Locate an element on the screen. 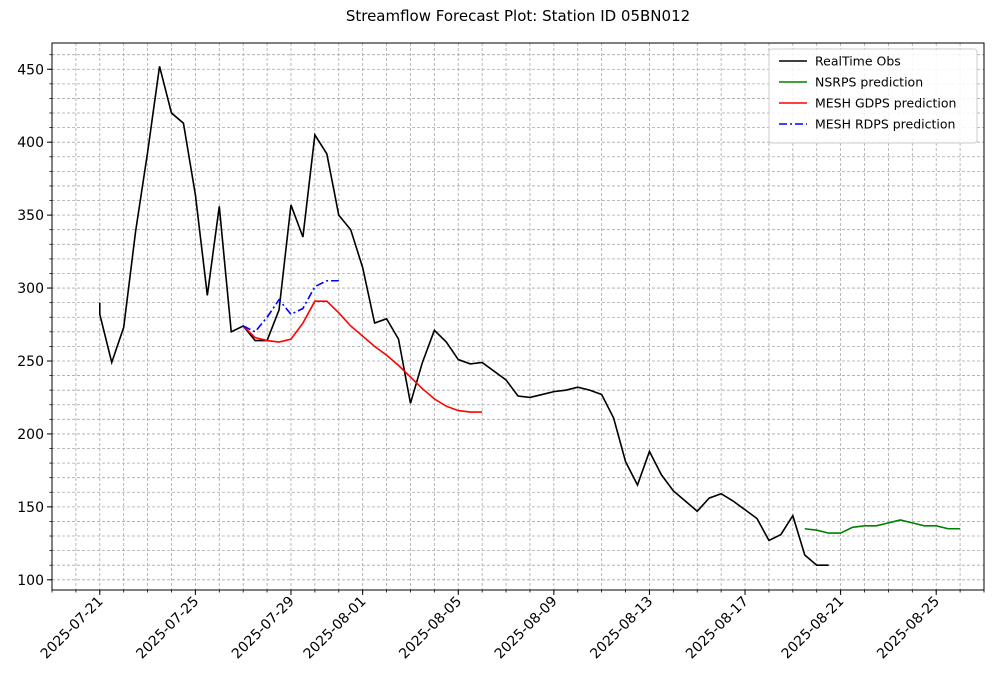 The image size is (995, 688). y-tick-label: 150 is located at coordinates (30, 508).